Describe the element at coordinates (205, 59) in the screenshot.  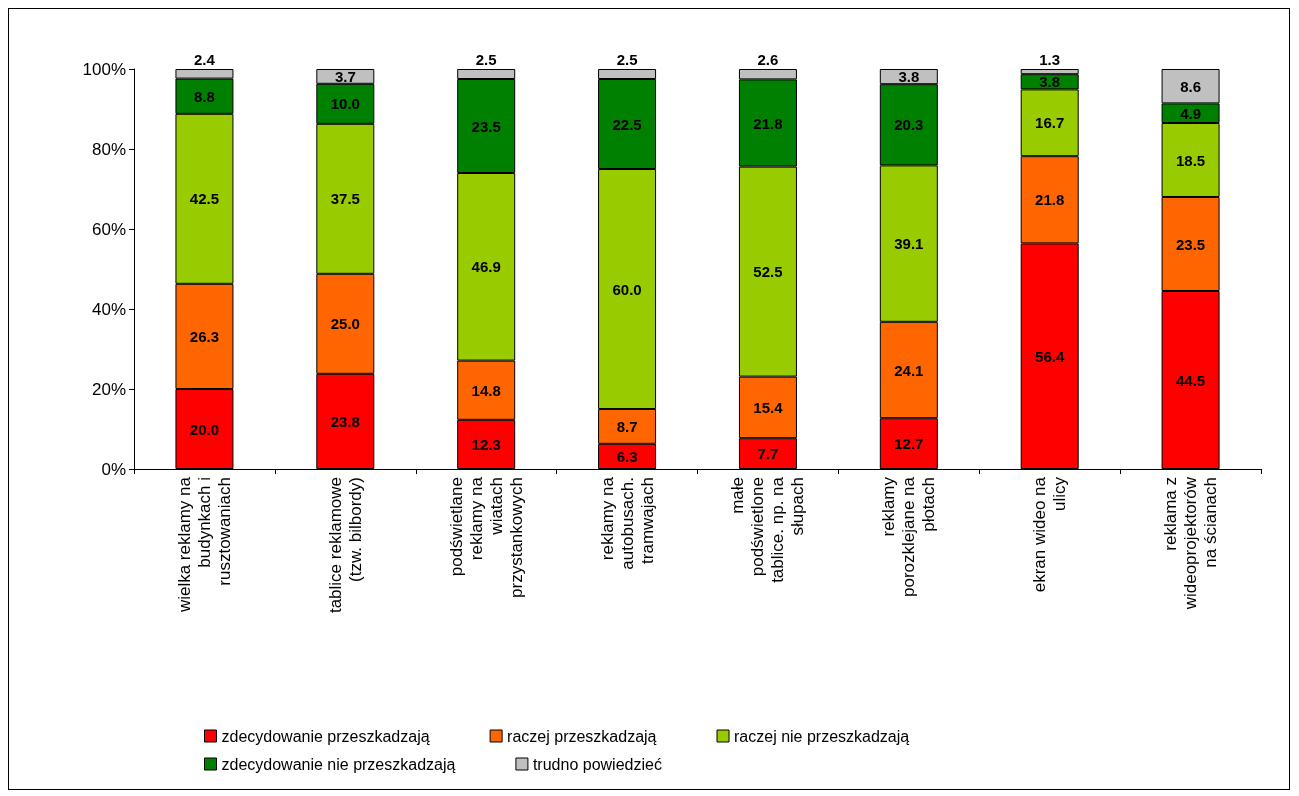
I see `data-label: 2.4` at that location.